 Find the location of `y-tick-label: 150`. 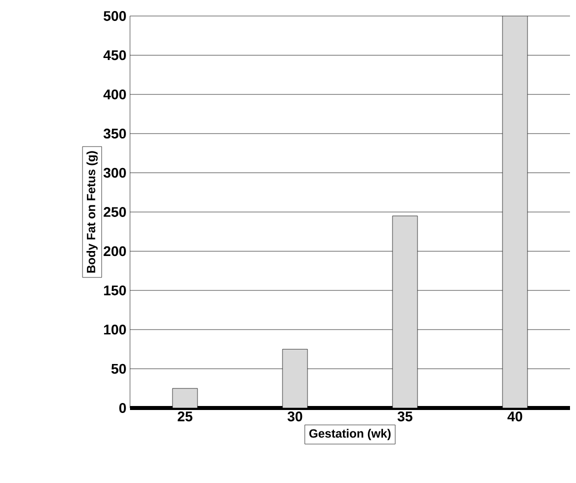

y-tick-label: 150 is located at coordinates (115, 290).